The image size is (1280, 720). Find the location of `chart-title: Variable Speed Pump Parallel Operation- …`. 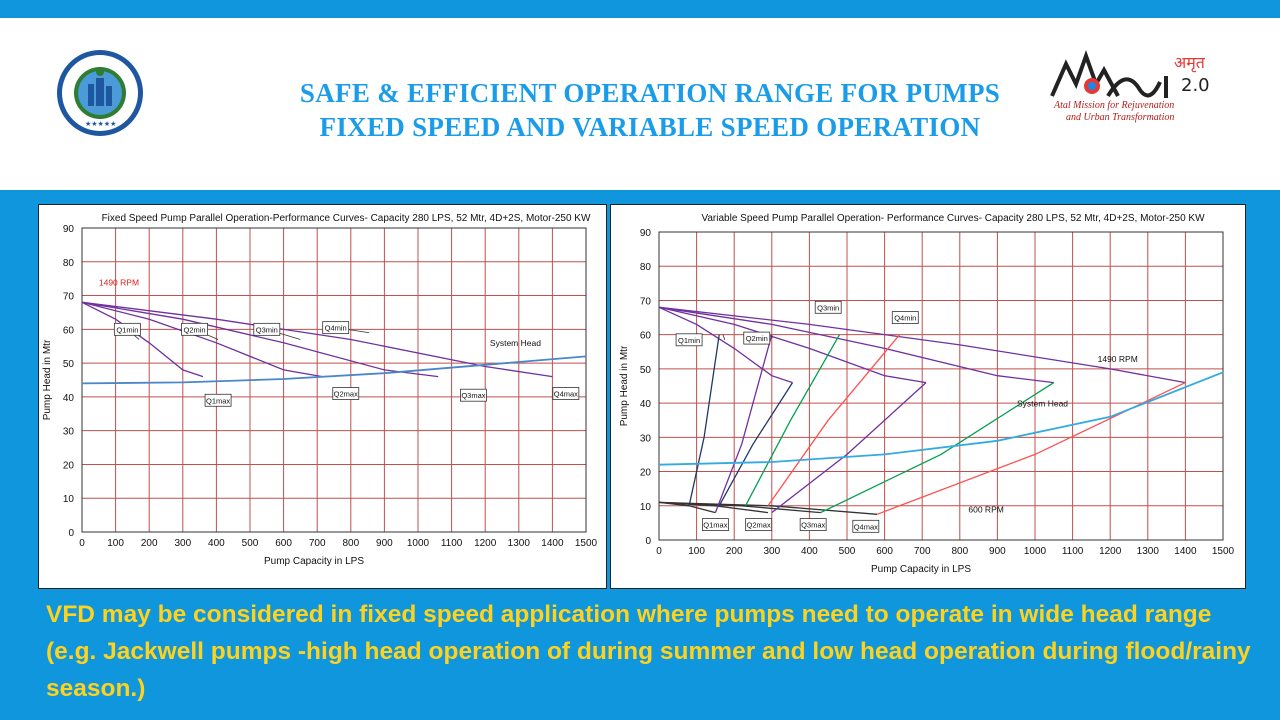

chart-title: Variable Speed Pump Parallel Operation- … is located at coordinates (953, 218).